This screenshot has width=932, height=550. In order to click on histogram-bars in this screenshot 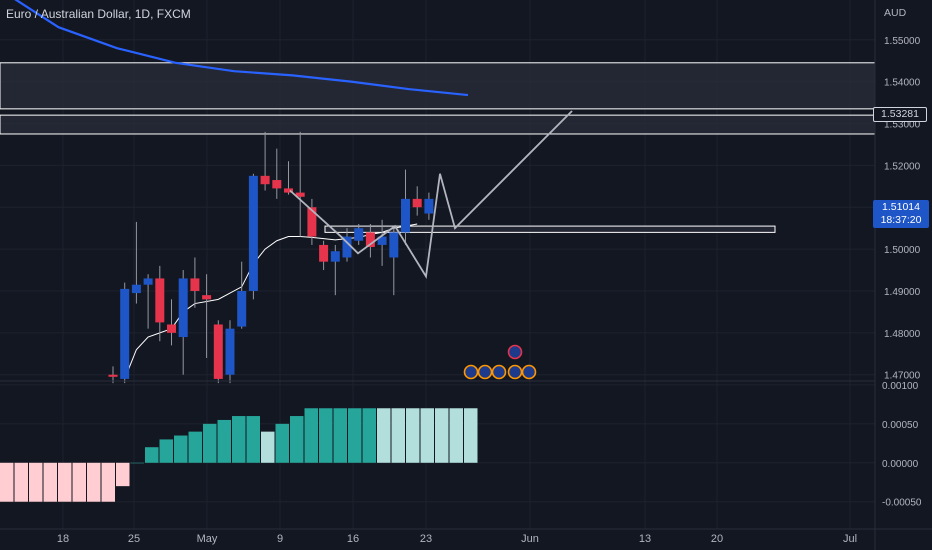, I will do `click(239, 455)`.